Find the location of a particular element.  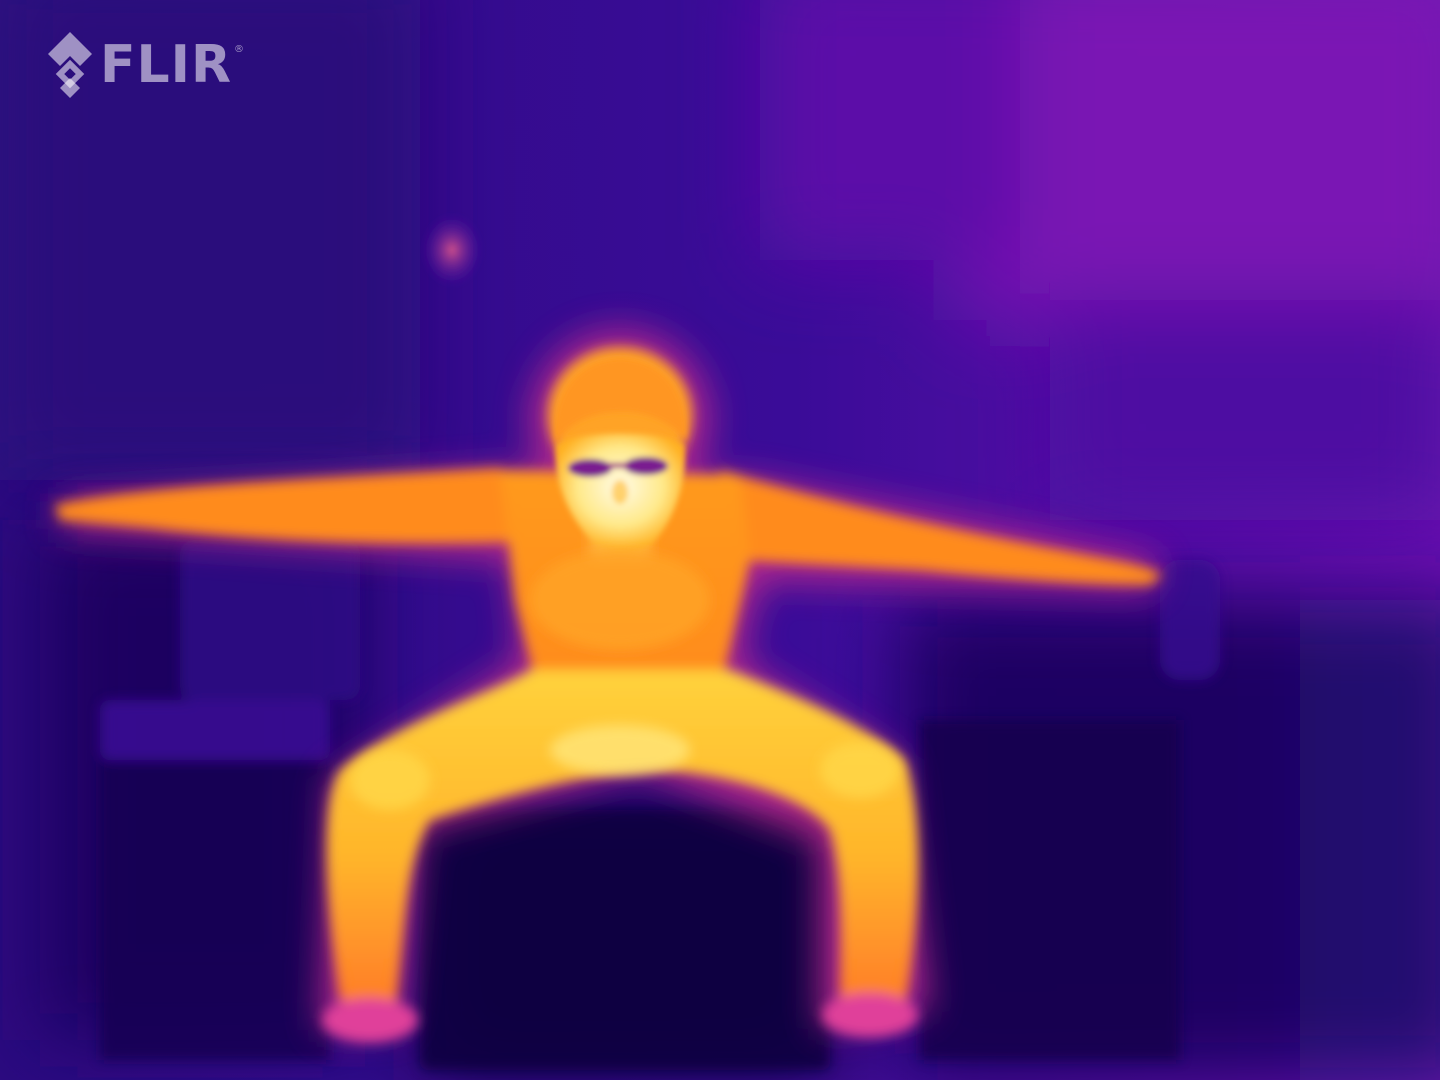

warm-spot is located at coordinates (452, 250).